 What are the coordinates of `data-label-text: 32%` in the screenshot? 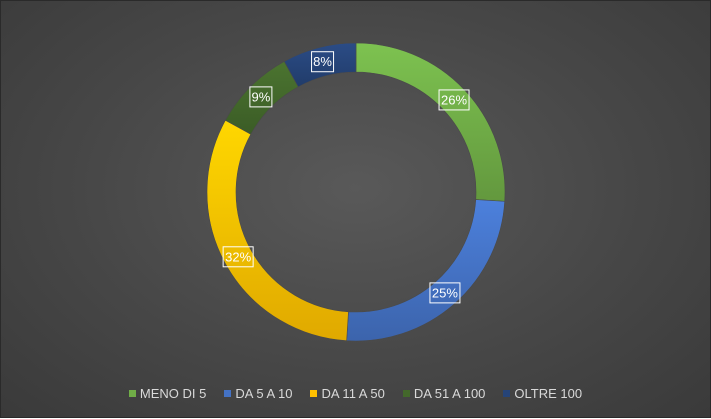 It's located at (238, 256).